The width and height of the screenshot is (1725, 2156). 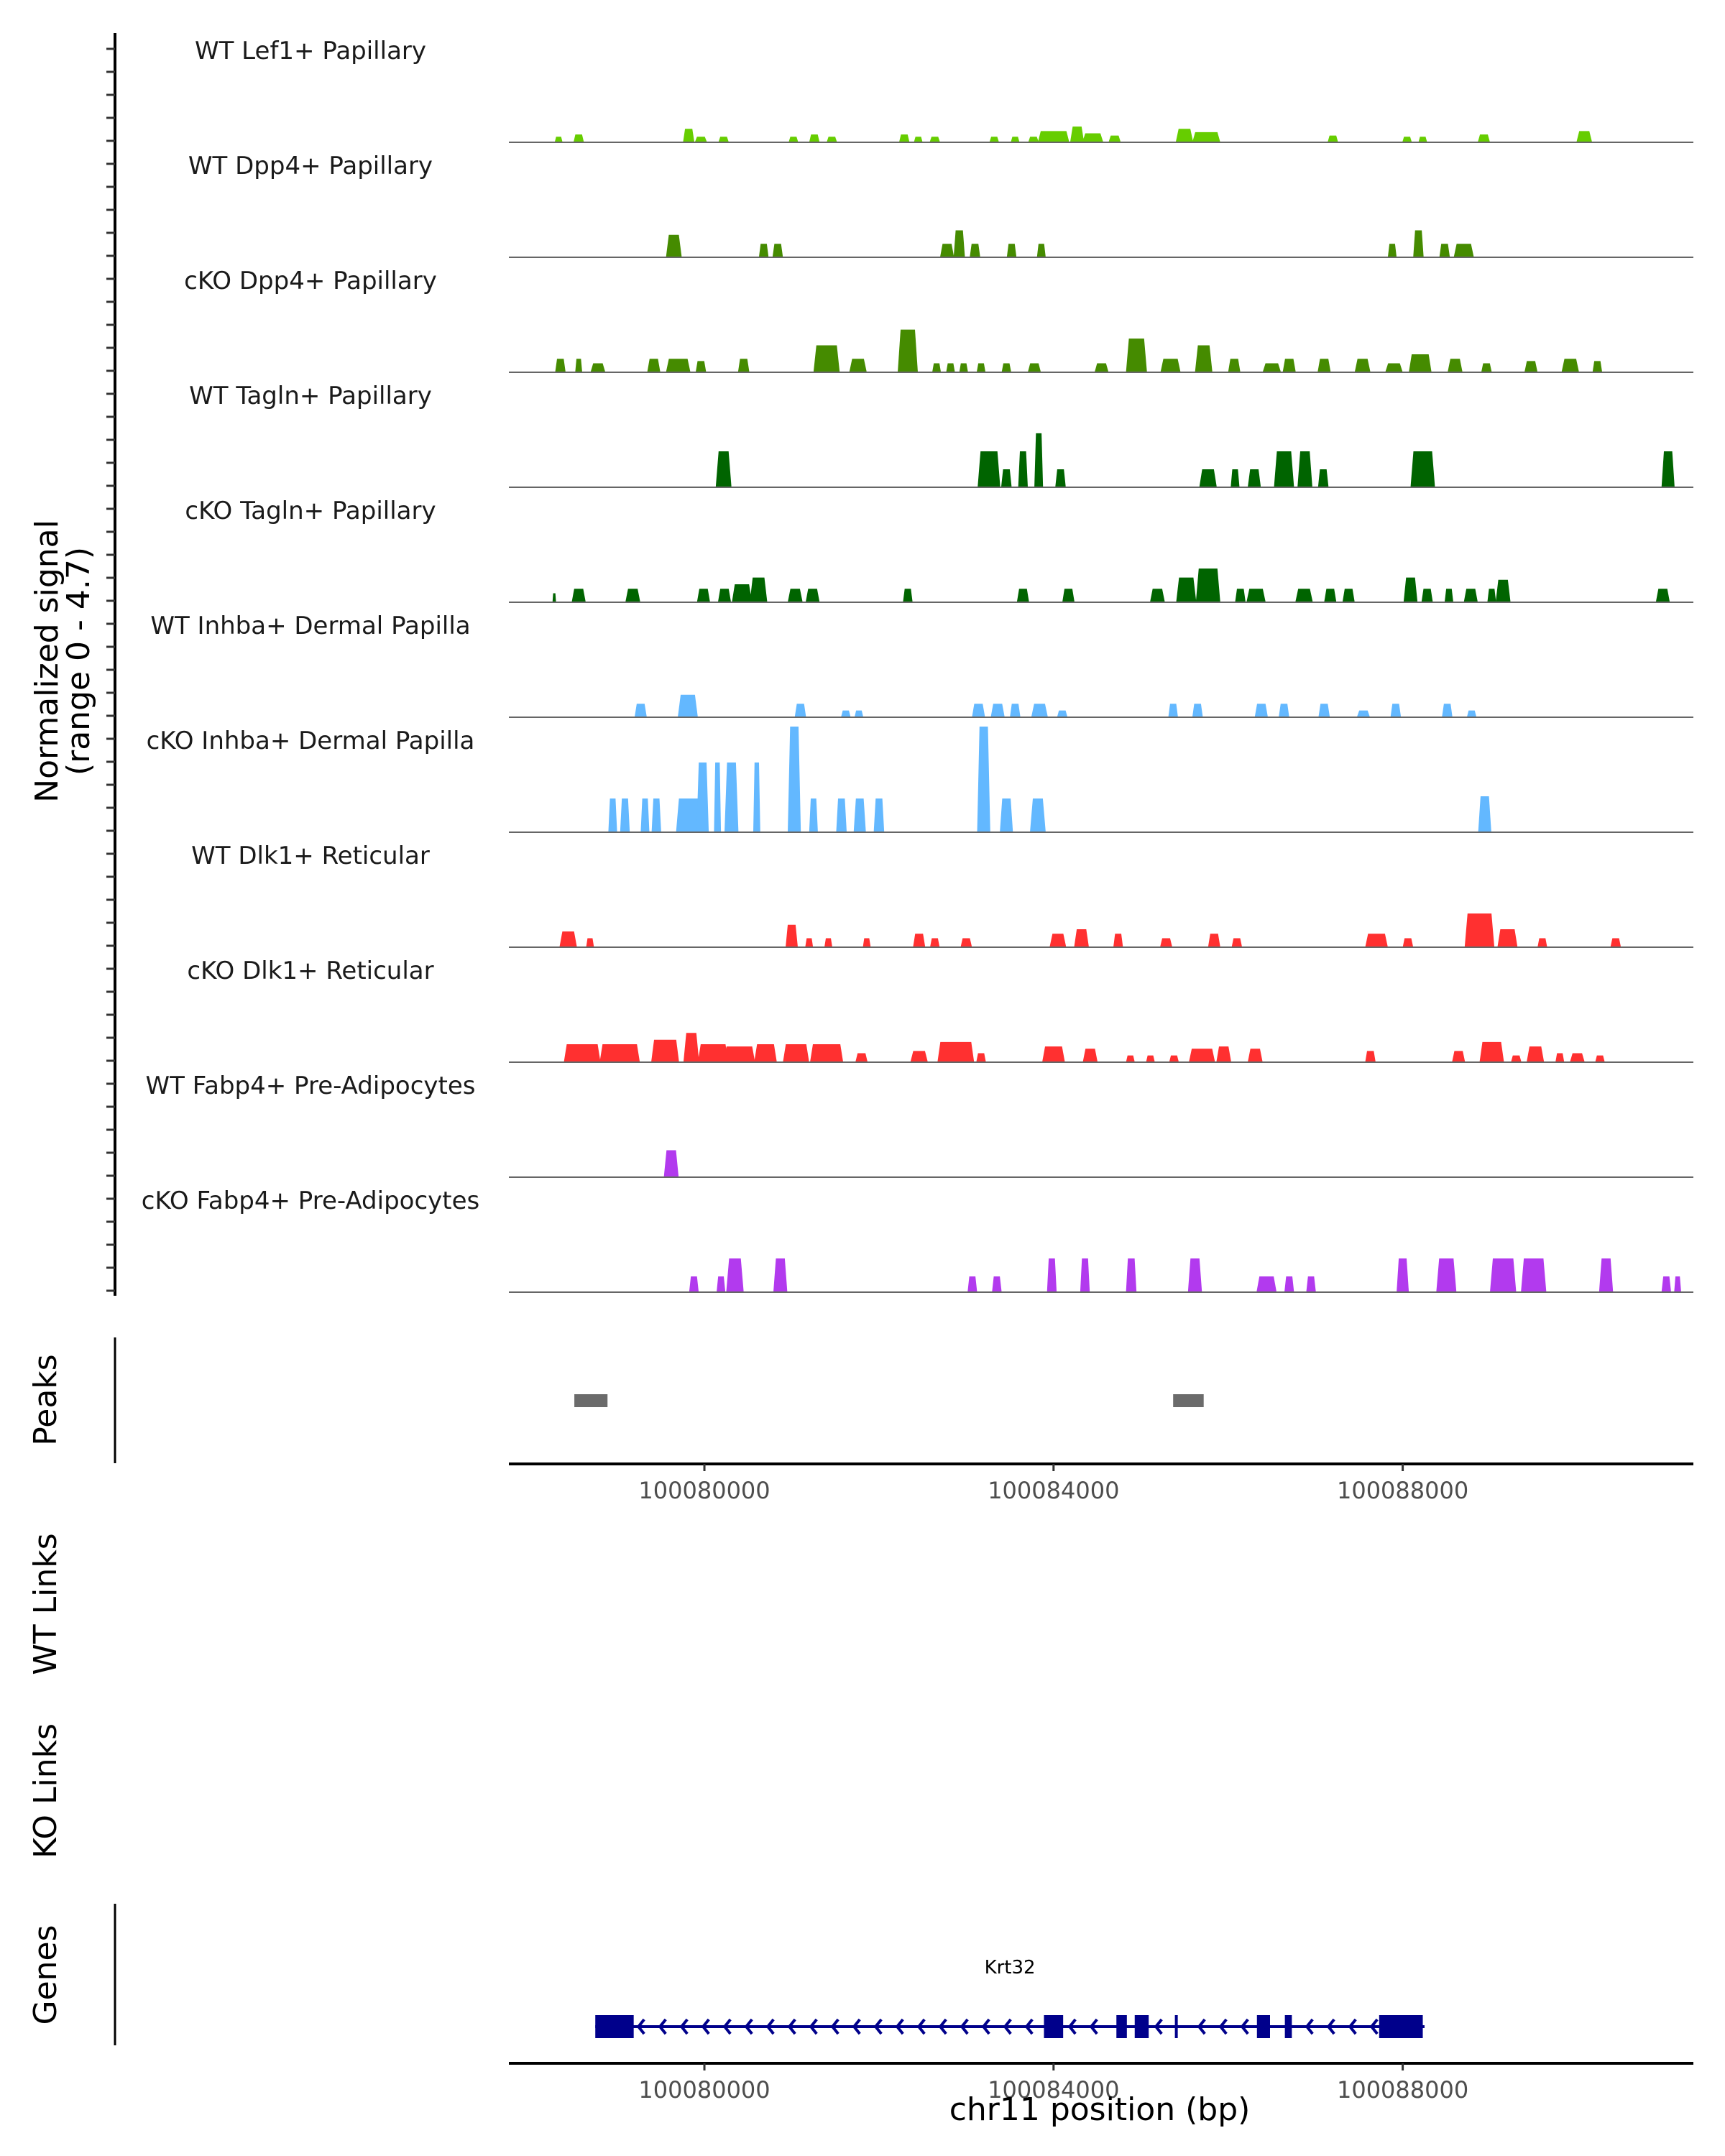 What do you see at coordinates (47, 661) in the screenshot?
I see `y-axis-title-line1: Normalized signal` at bounding box center [47, 661].